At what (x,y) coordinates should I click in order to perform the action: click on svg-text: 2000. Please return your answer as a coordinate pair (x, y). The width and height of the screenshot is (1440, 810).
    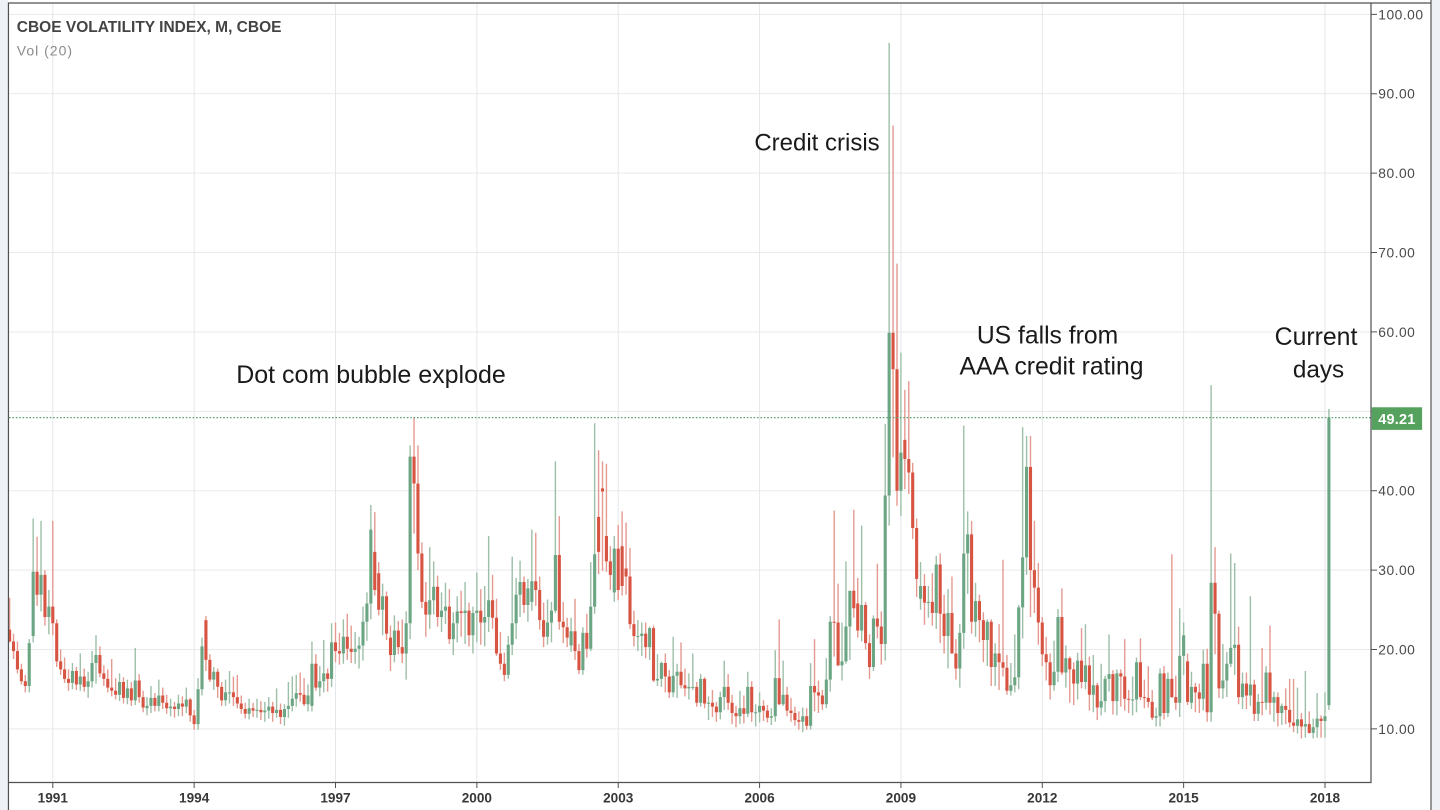
    Looking at the image, I should click on (477, 798).